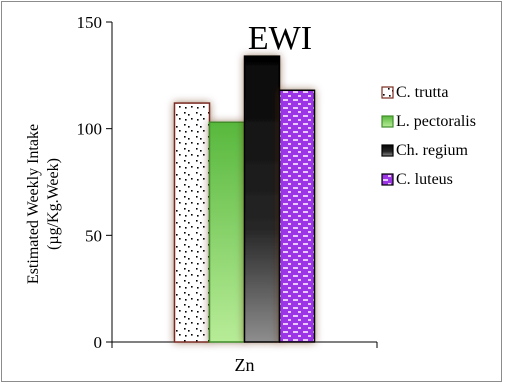  I want to click on legend-label: L. pectoralis, so click(436, 121).